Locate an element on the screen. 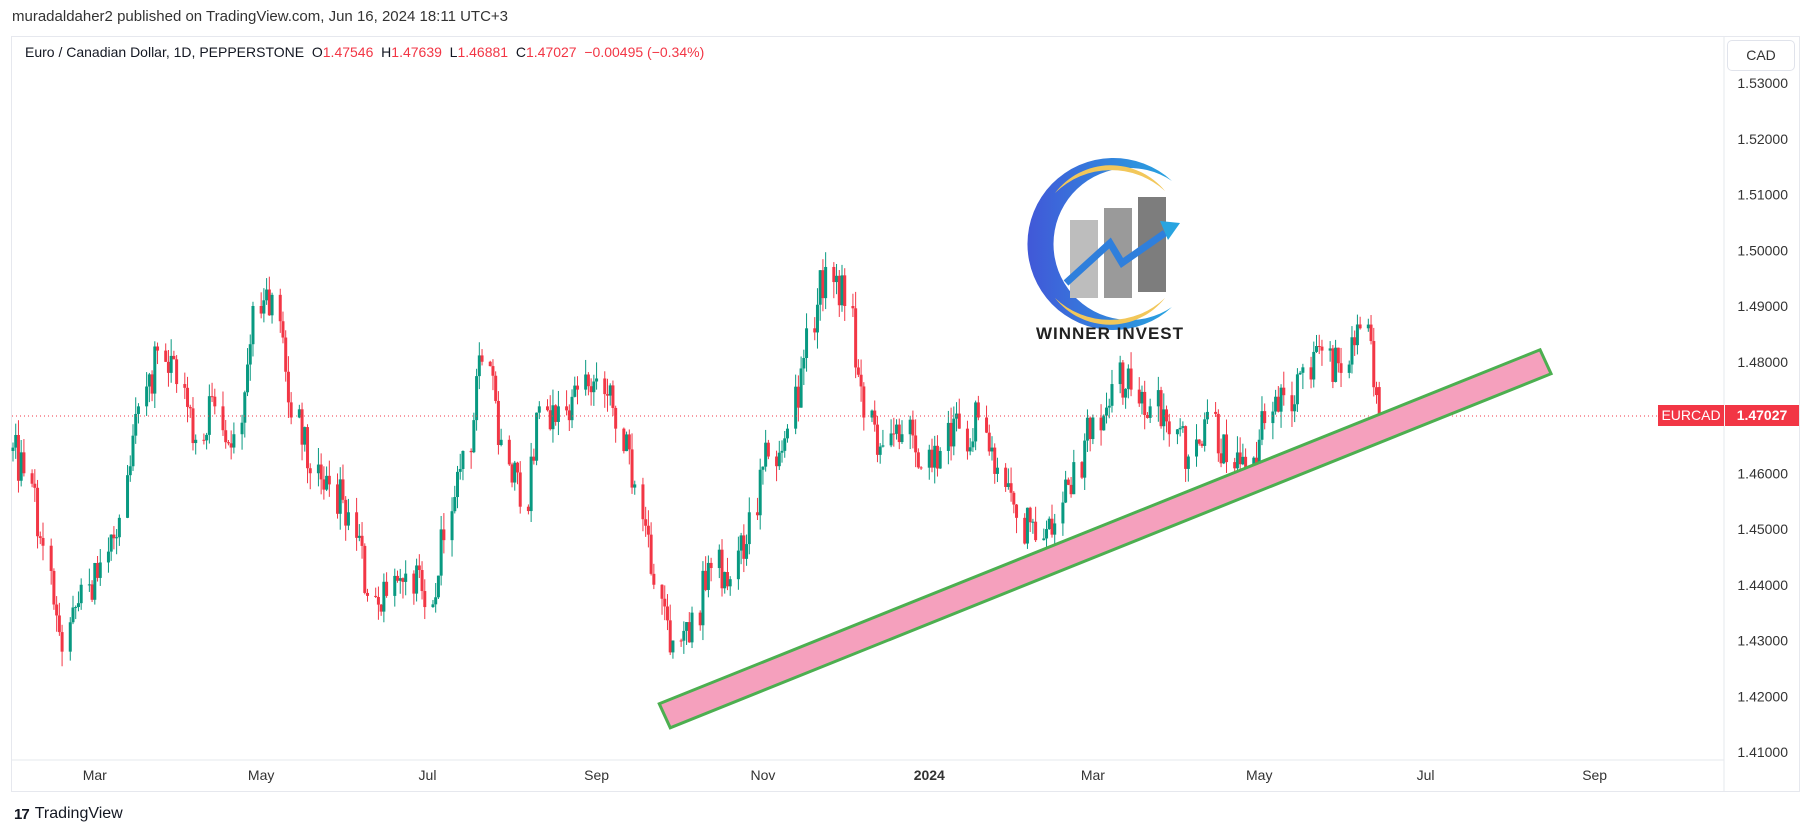  currency-button: CAD is located at coordinates (1761, 55).